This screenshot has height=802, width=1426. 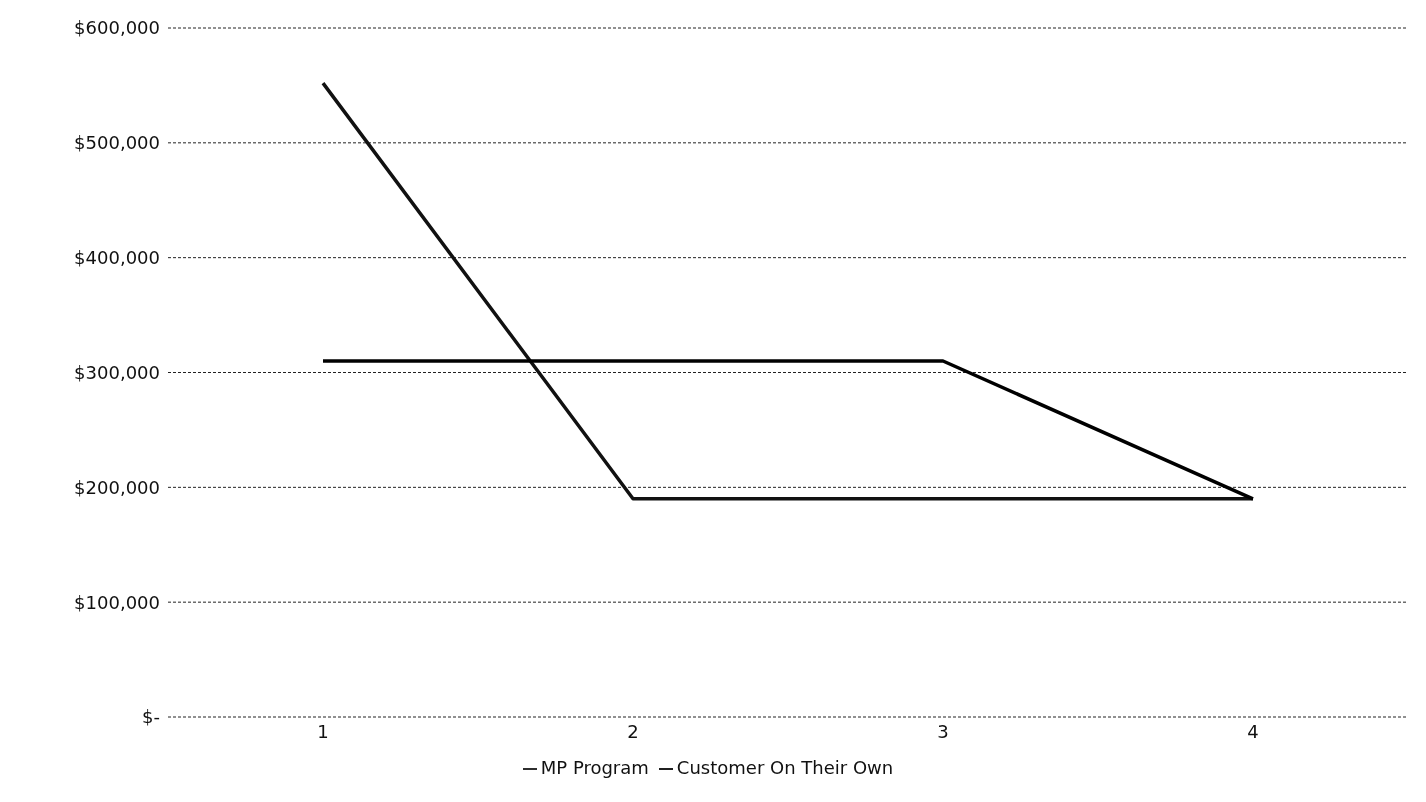 I want to click on legend-label: Customer On Their Own, so click(x=785, y=767).